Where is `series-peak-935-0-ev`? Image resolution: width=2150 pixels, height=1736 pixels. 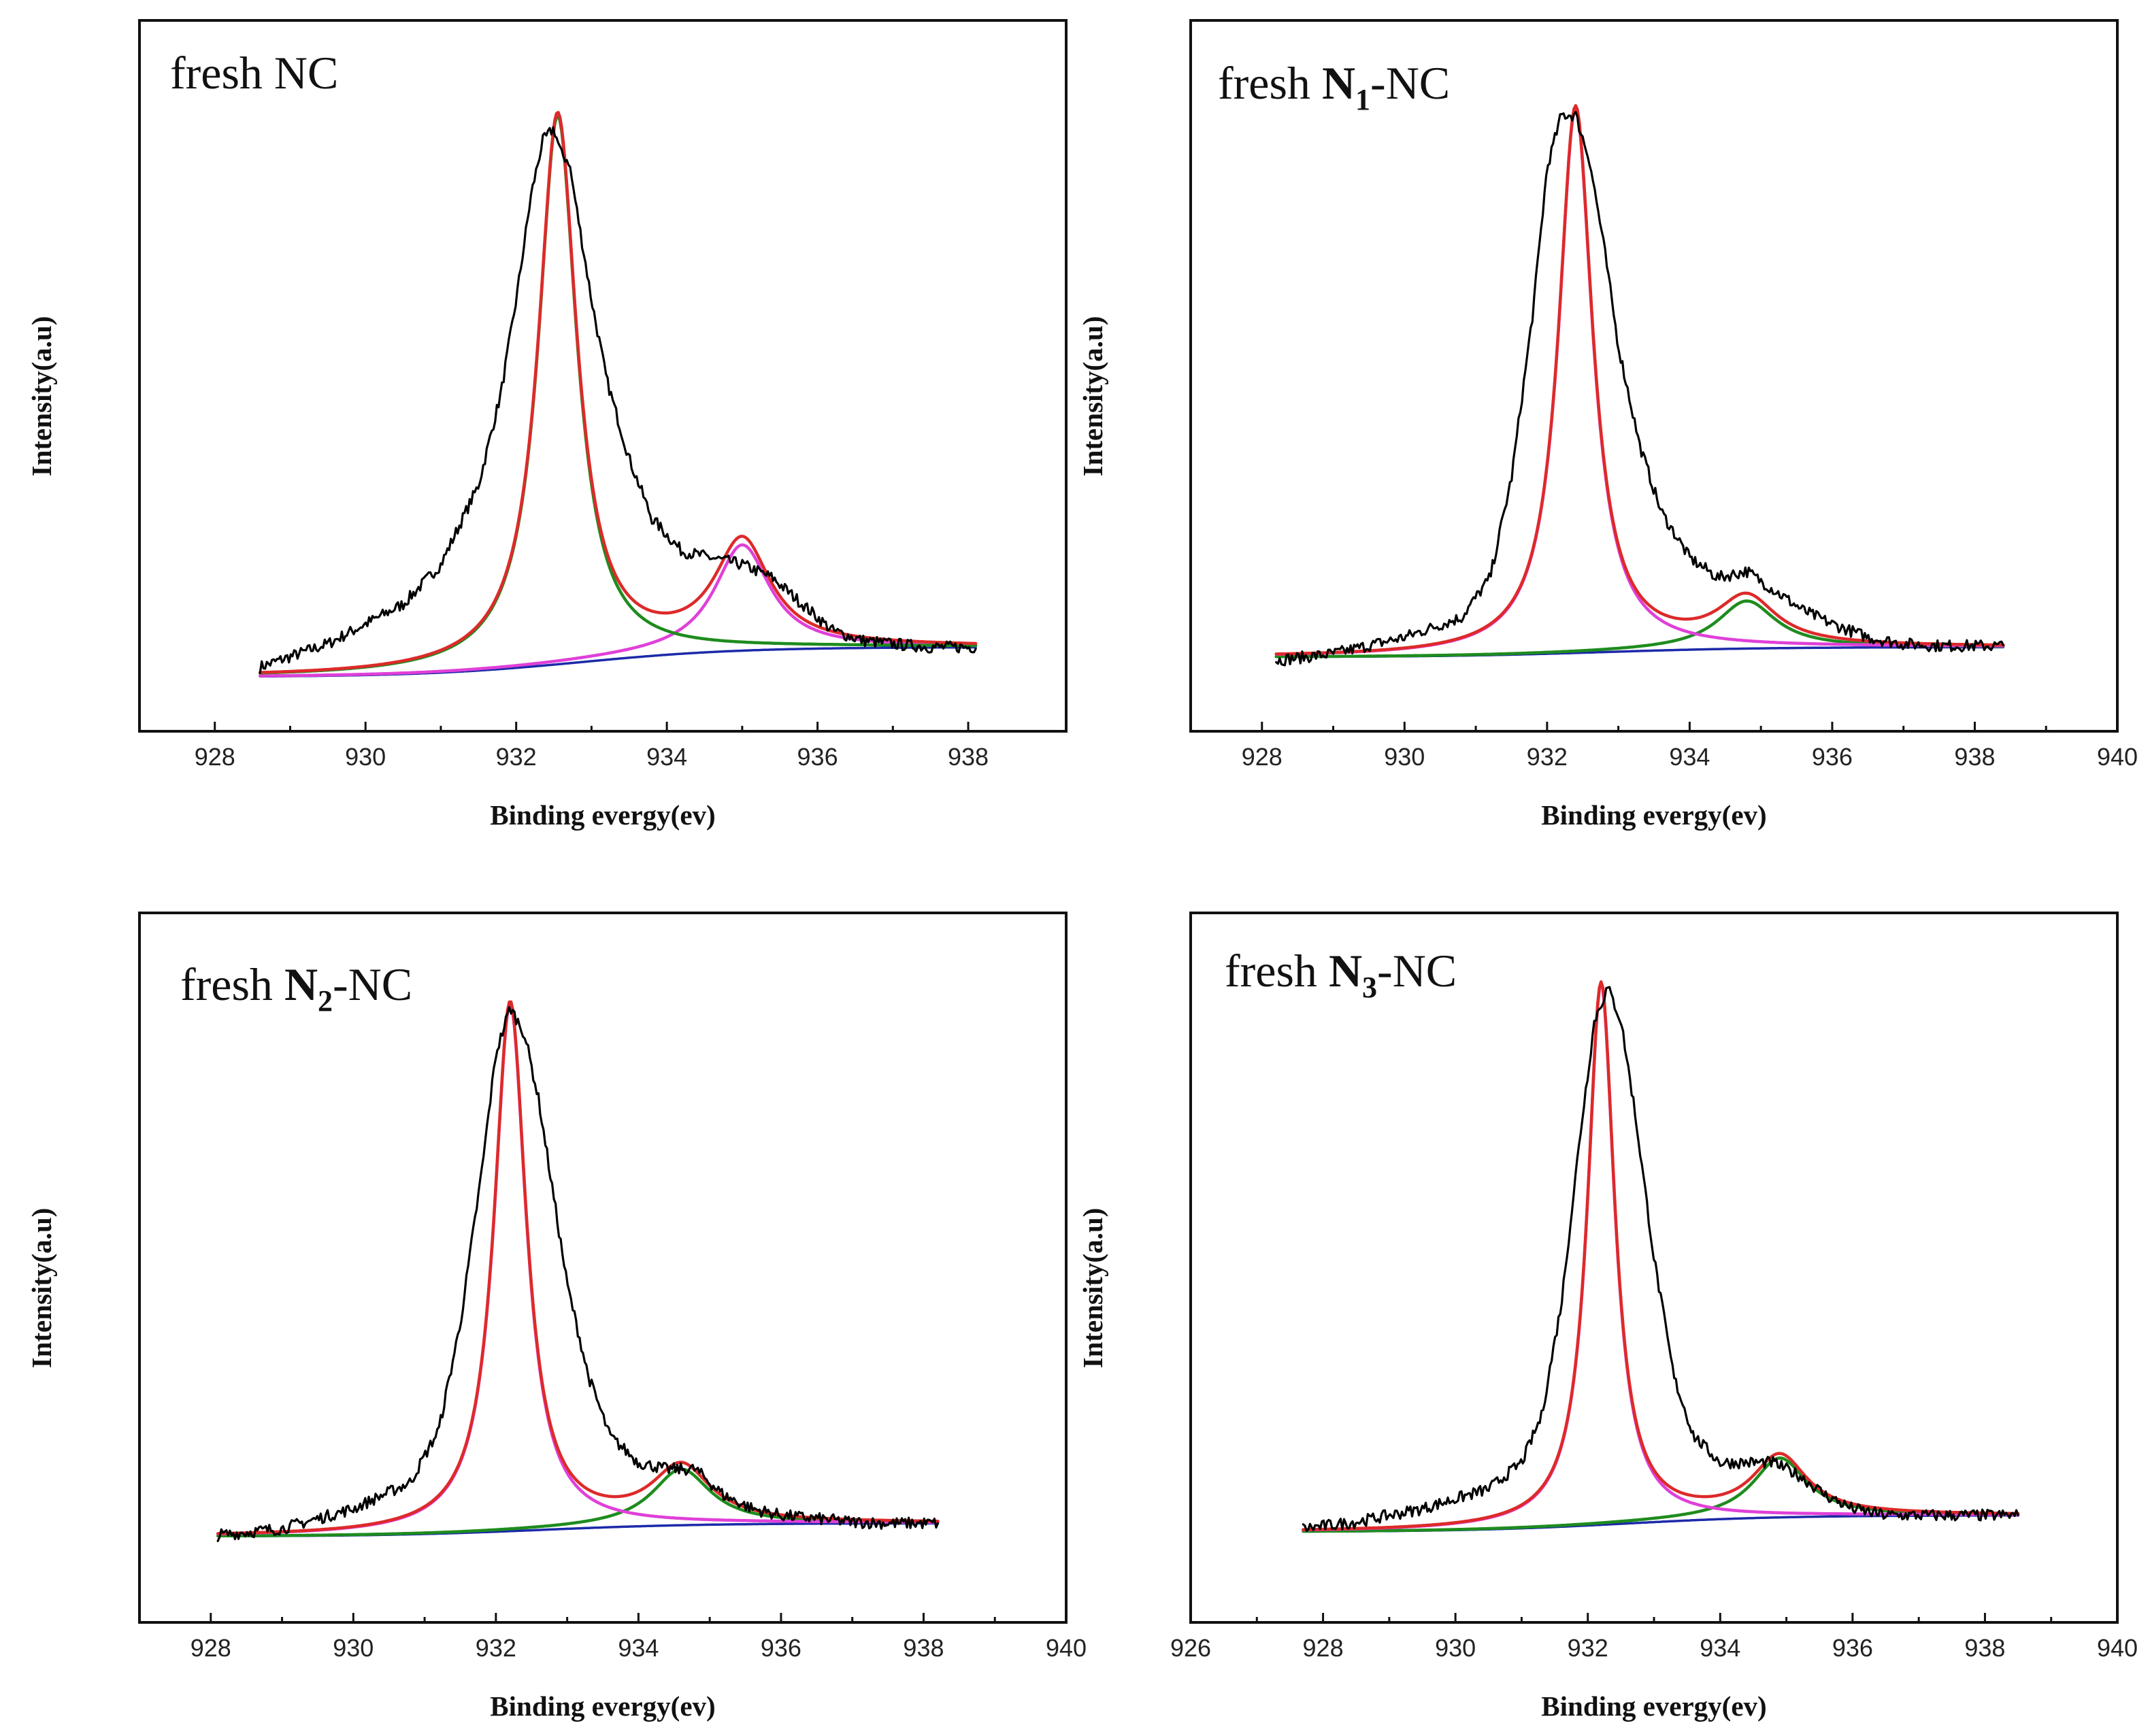
series-peak-935-0-ev is located at coordinates (618, 610).